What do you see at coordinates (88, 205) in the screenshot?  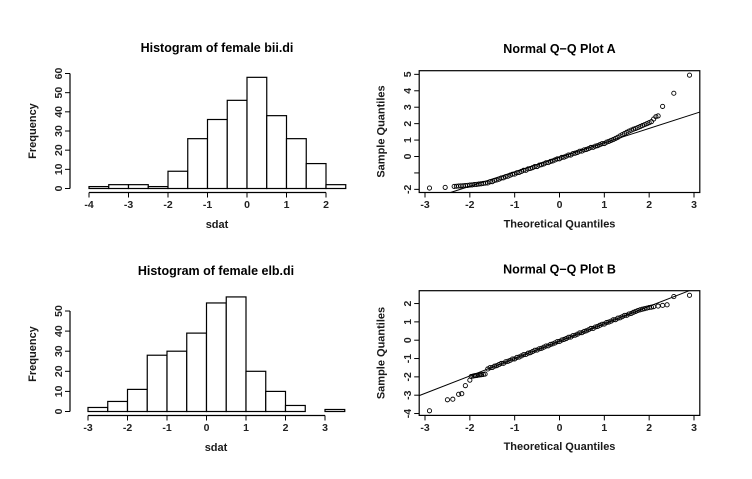 I see `x-tick-label: -4` at bounding box center [88, 205].